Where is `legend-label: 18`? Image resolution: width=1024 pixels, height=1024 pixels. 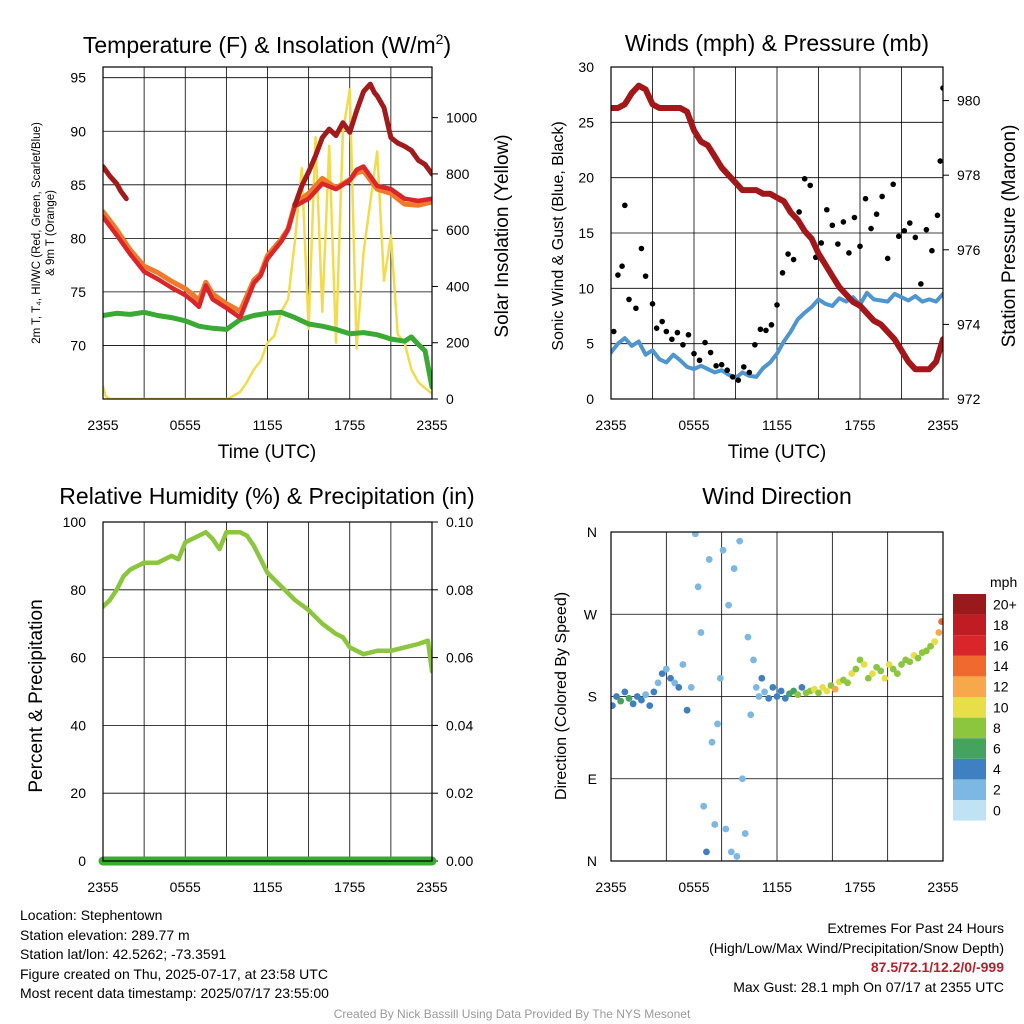 legend-label: 18 is located at coordinates (1001, 625).